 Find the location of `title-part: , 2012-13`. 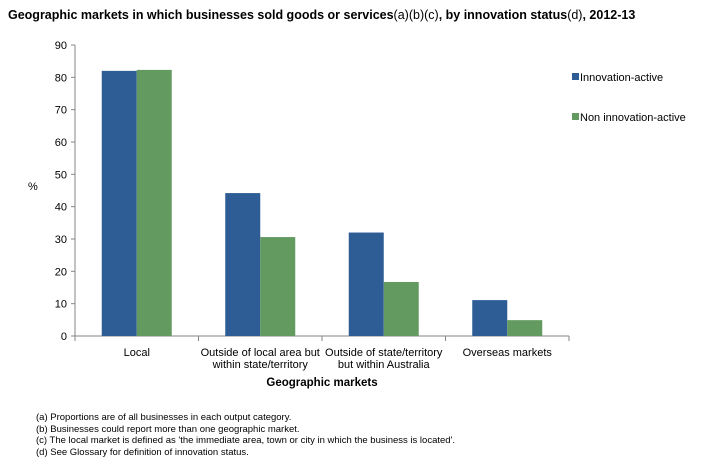

title-part: , 2012-13 is located at coordinates (609, 15).